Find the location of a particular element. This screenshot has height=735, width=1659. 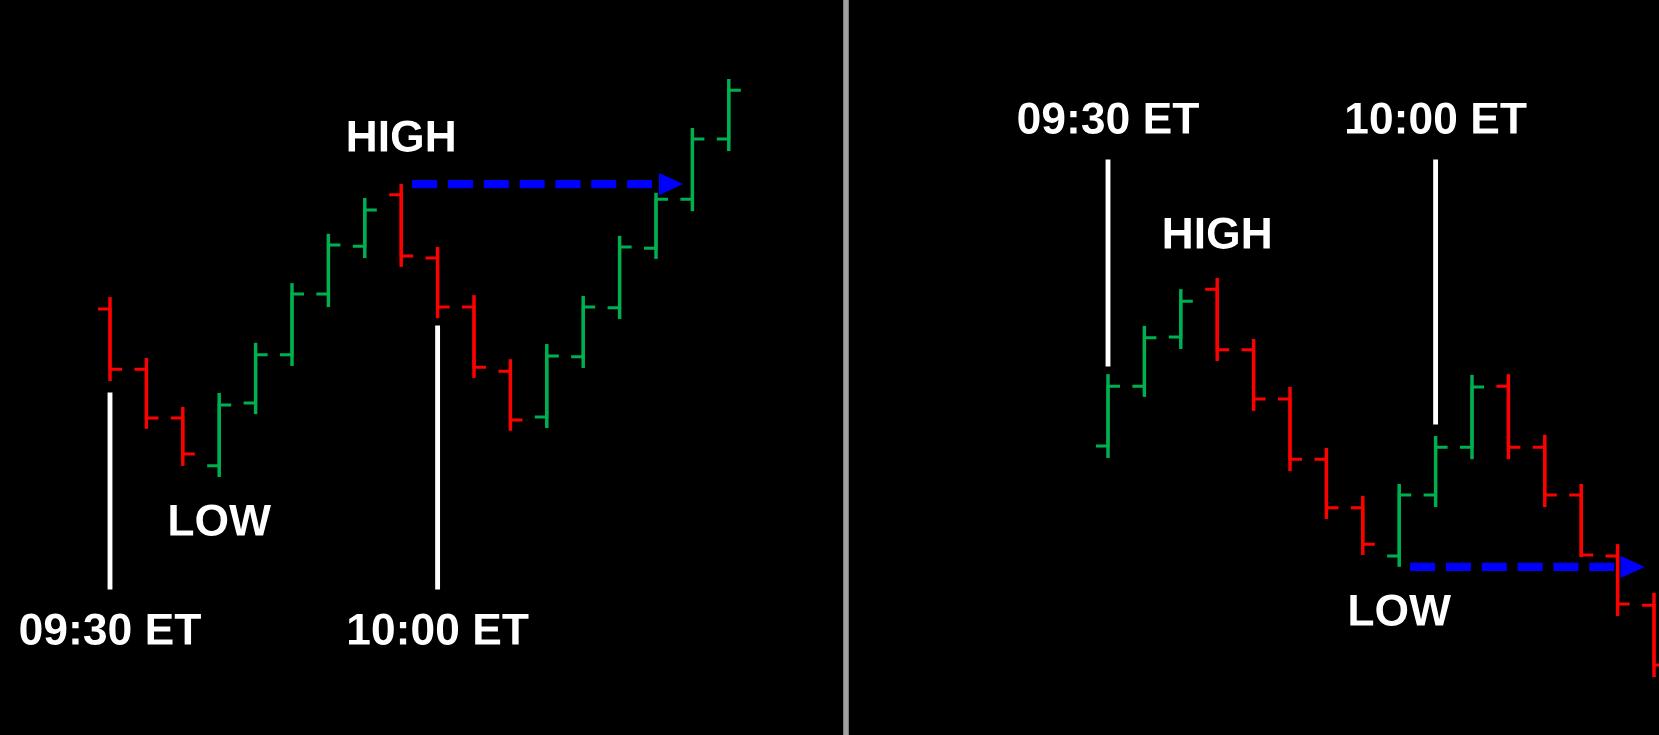

text: HIGH is located at coordinates (1217, 233).